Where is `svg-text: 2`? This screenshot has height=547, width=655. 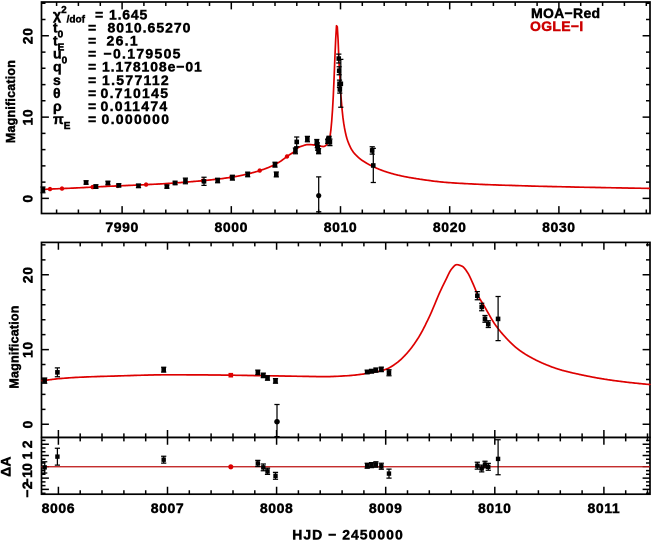 svg-text: 2 is located at coordinates (27, 444).